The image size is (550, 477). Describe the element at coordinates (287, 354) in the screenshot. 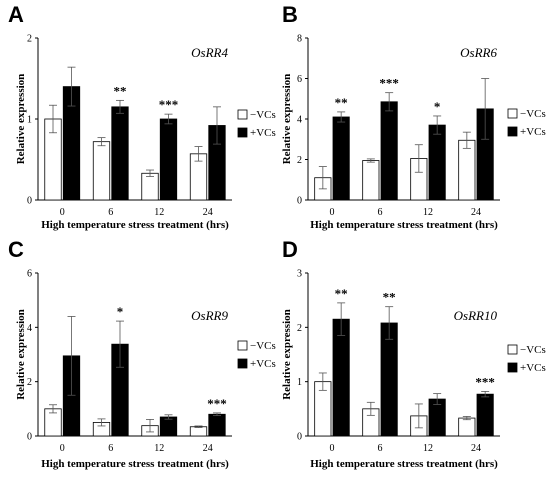

I see `panel-d-y-axis-label: Relative expression` at that location.